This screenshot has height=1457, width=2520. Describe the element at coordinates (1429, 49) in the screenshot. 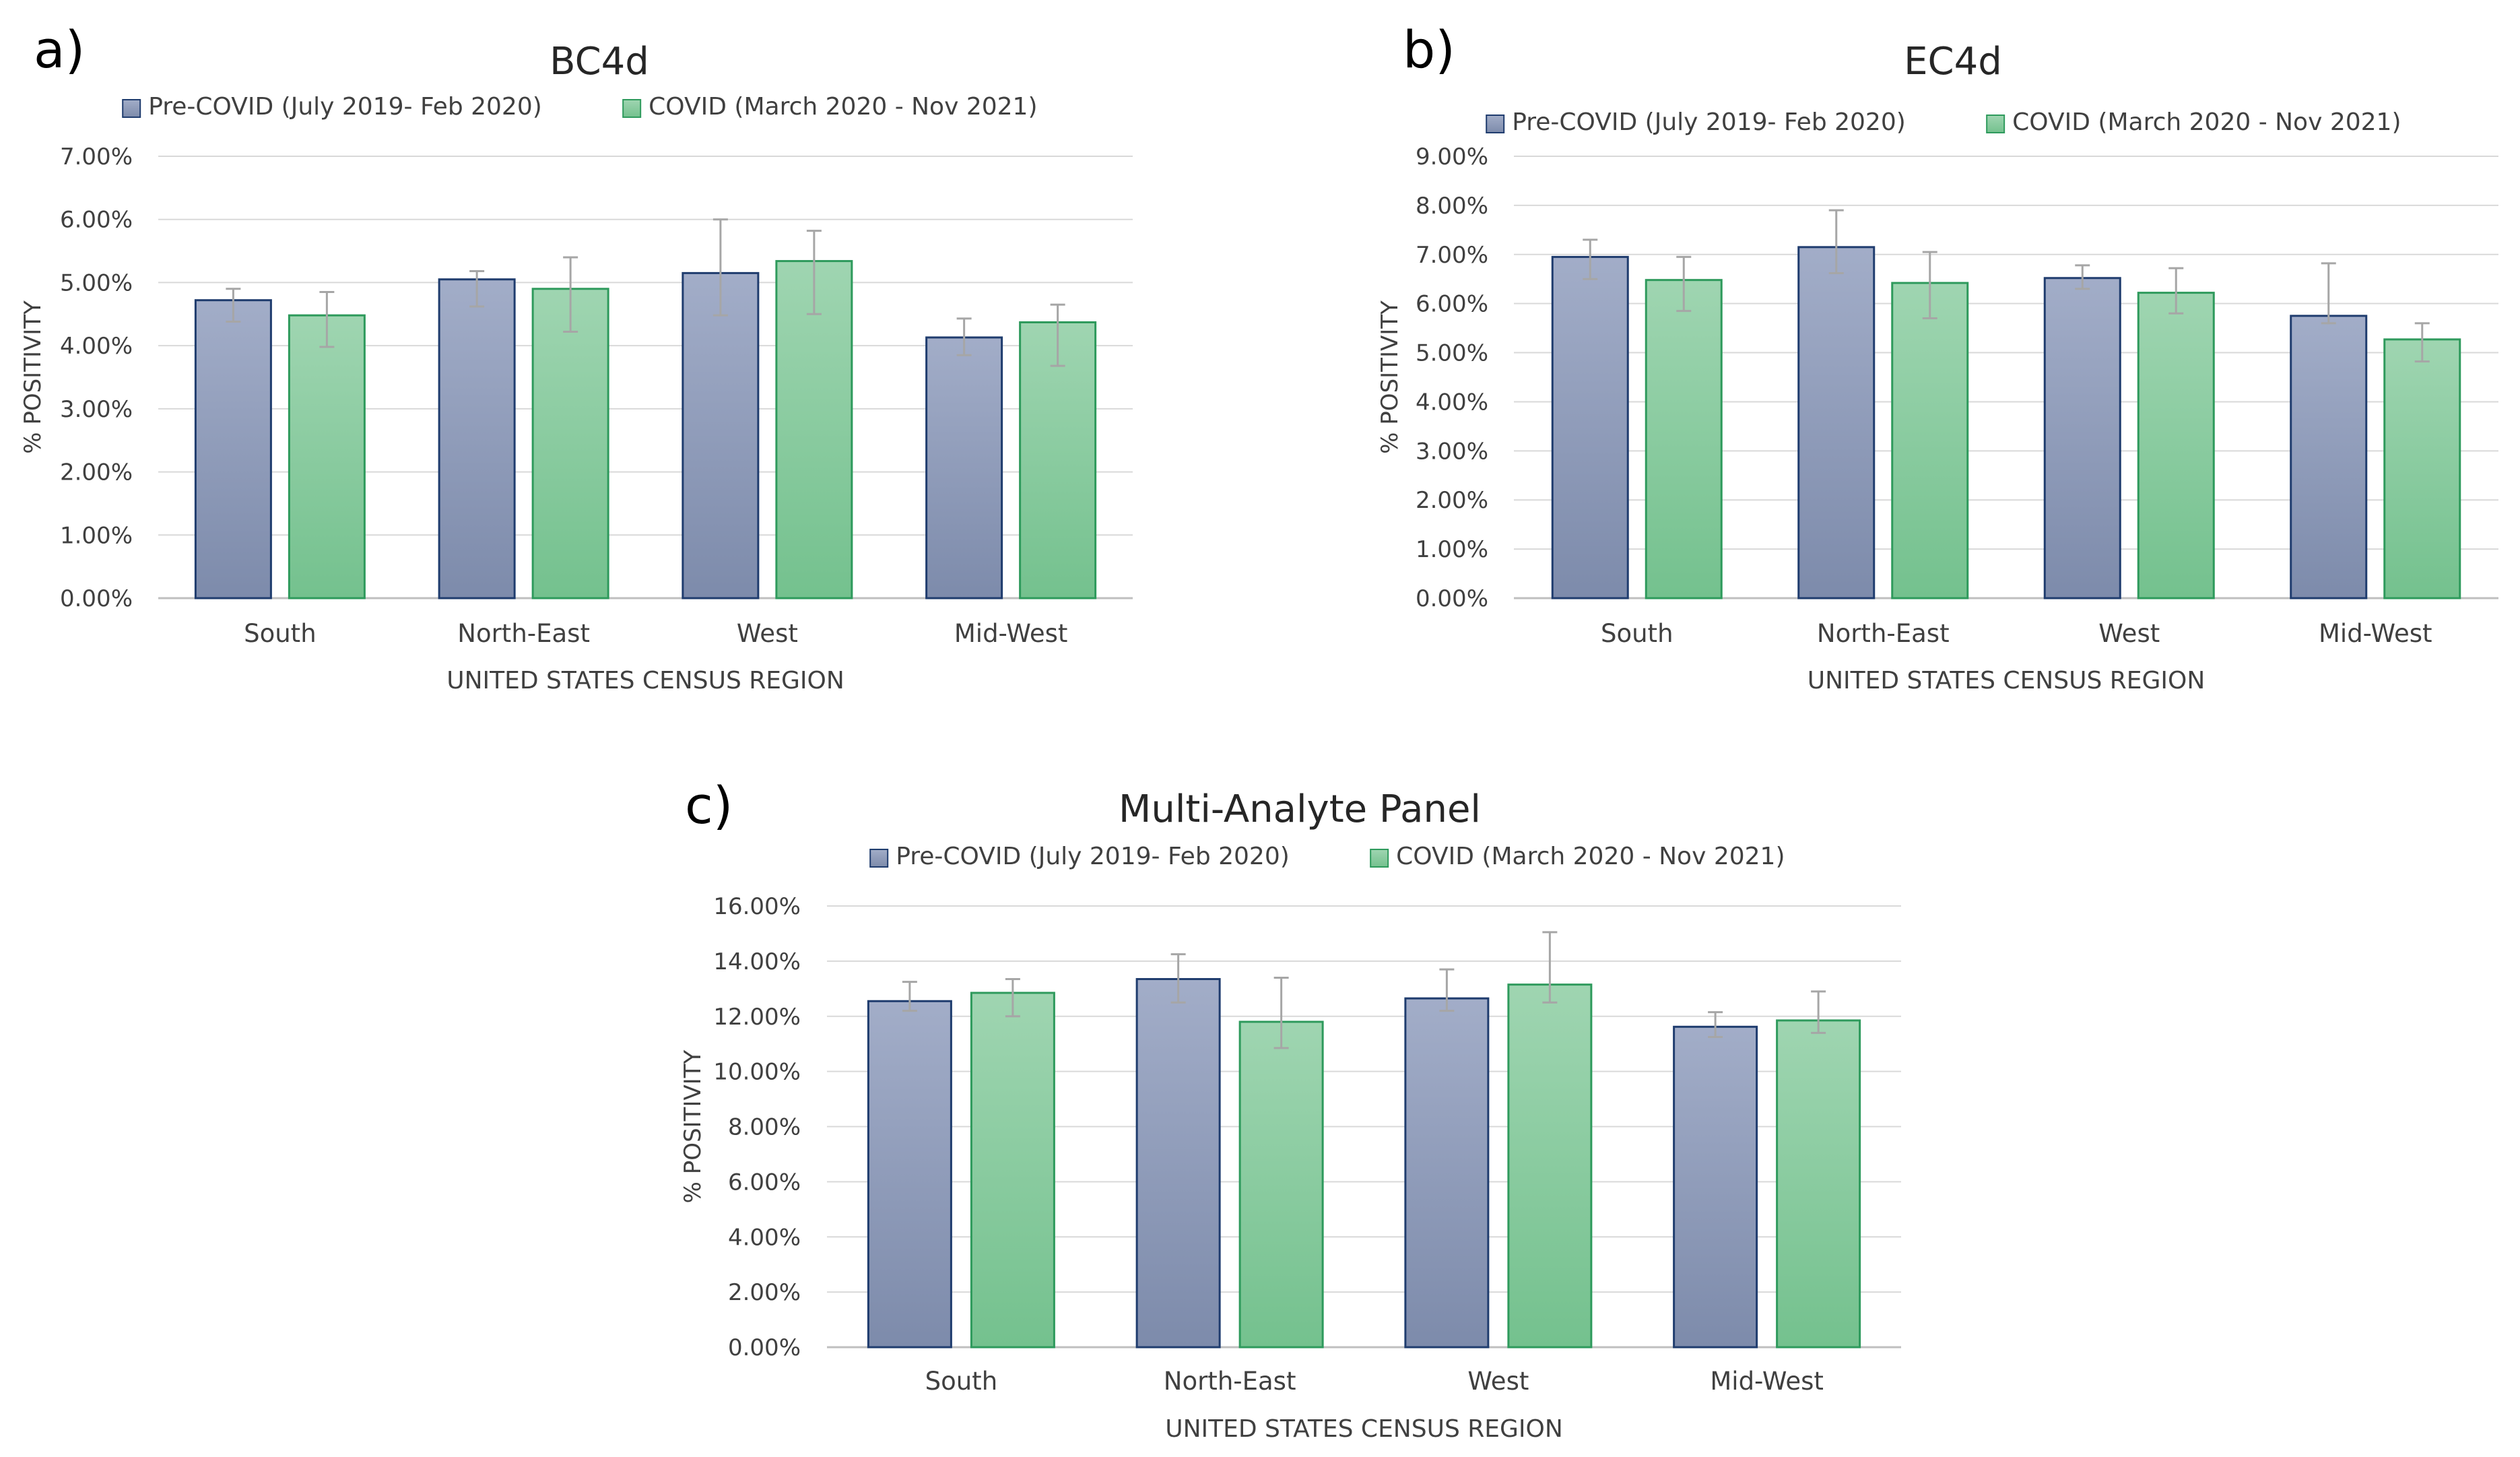

I see `panel-letter: b)` at that location.